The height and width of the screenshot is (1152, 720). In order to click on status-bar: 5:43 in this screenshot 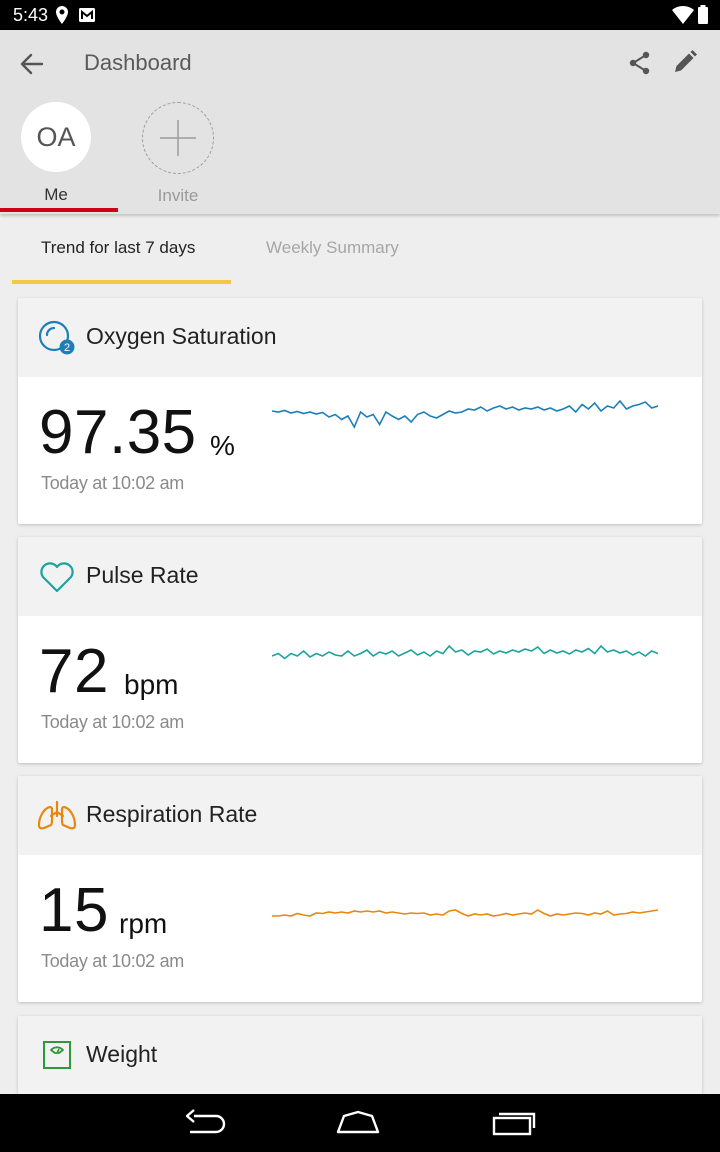, I will do `click(360, 15)`.